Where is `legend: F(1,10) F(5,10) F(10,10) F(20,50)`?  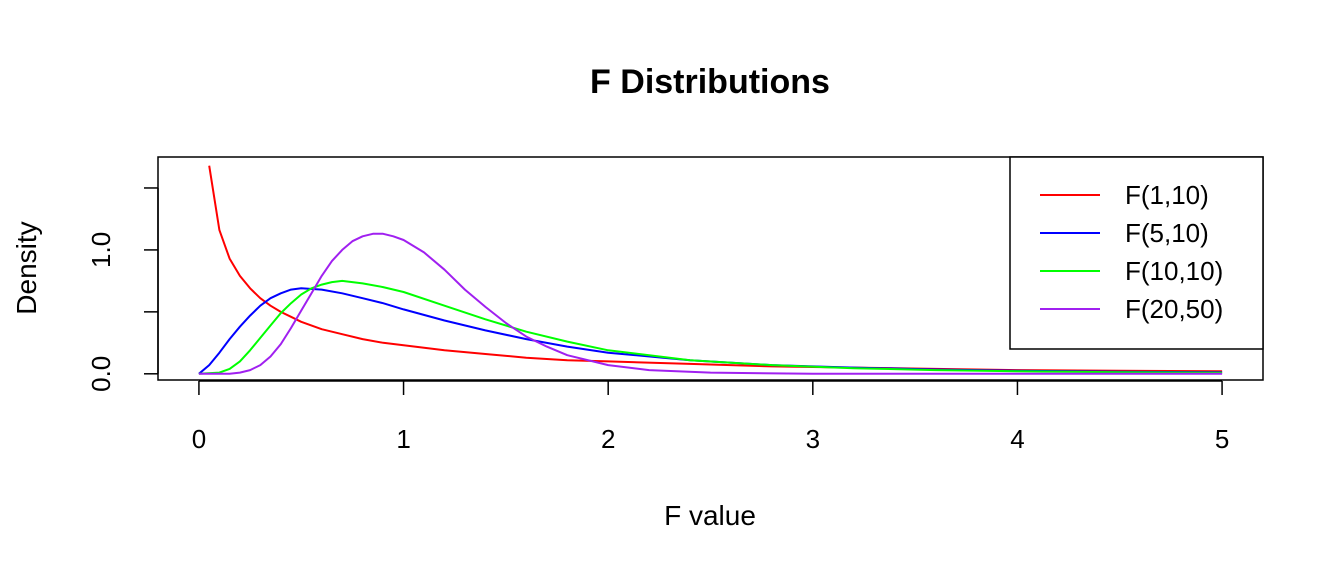 legend: F(1,10) F(5,10) F(10,10) F(20,50) is located at coordinates (1136, 253).